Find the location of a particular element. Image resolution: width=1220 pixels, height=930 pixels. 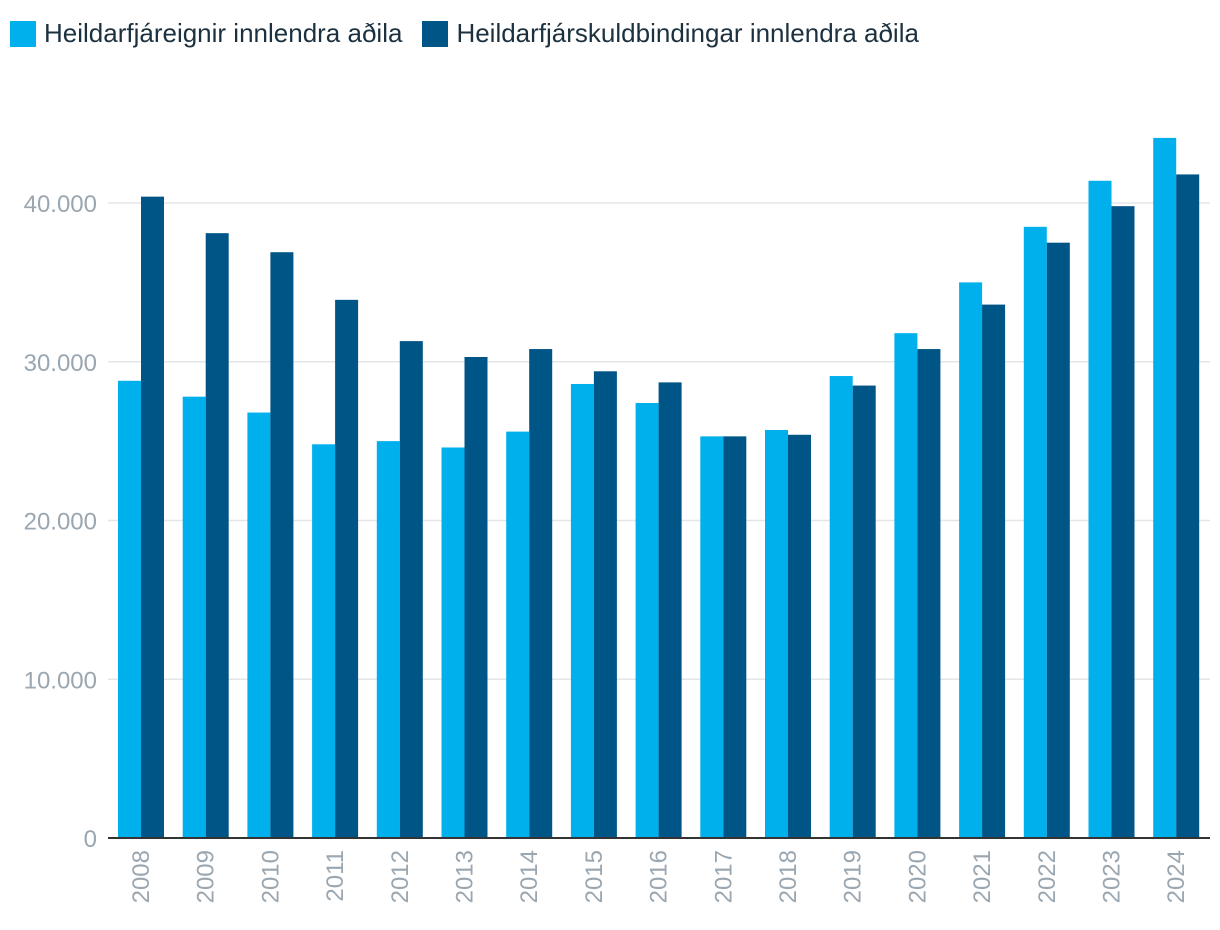

x-tick-label: 2013 is located at coordinates (465, 876).